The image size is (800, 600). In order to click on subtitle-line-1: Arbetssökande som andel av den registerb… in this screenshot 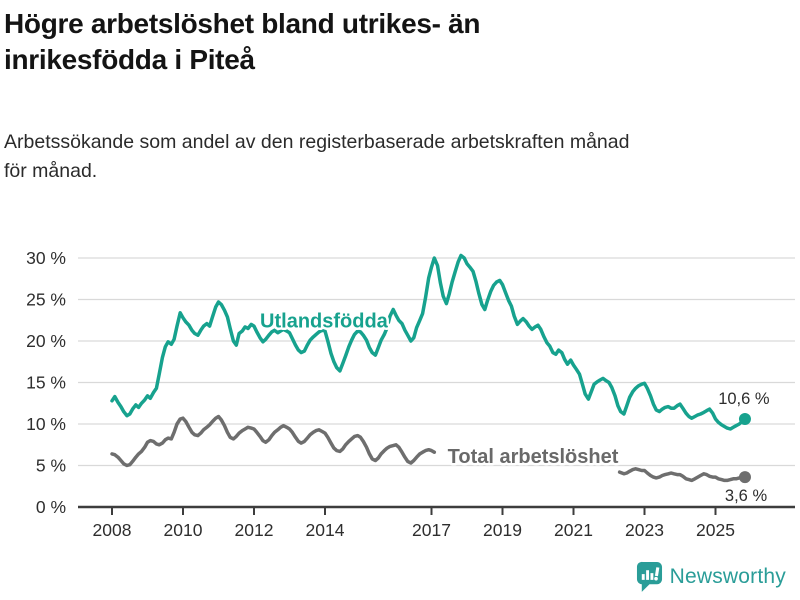, I will do `click(317, 142)`.